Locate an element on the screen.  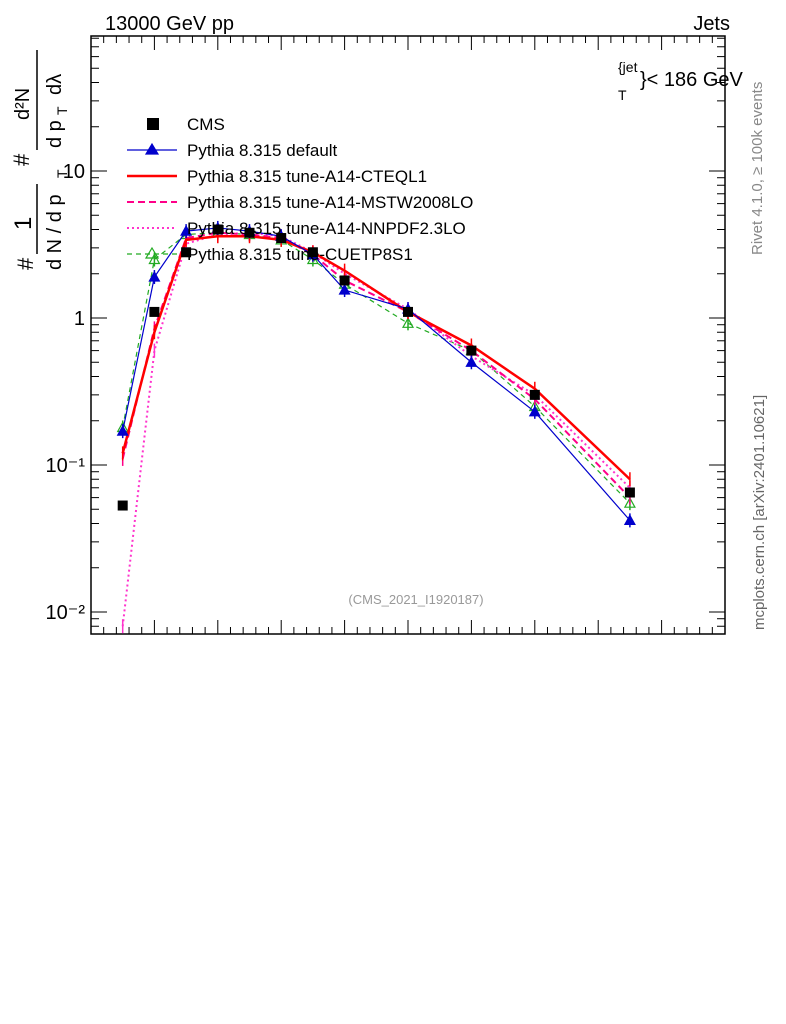
legend-label: Pythia 8.315 tune-A14-CTEQL1 is located at coordinates (307, 176).